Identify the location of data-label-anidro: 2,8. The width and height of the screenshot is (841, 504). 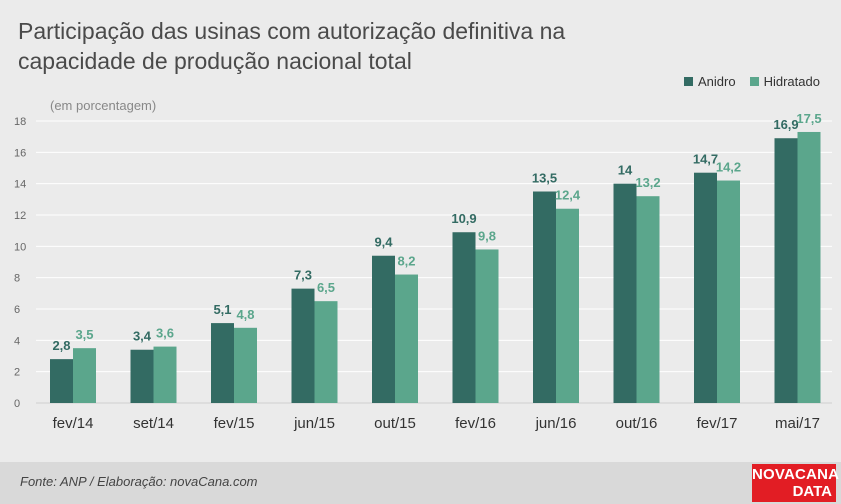
(61, 345).